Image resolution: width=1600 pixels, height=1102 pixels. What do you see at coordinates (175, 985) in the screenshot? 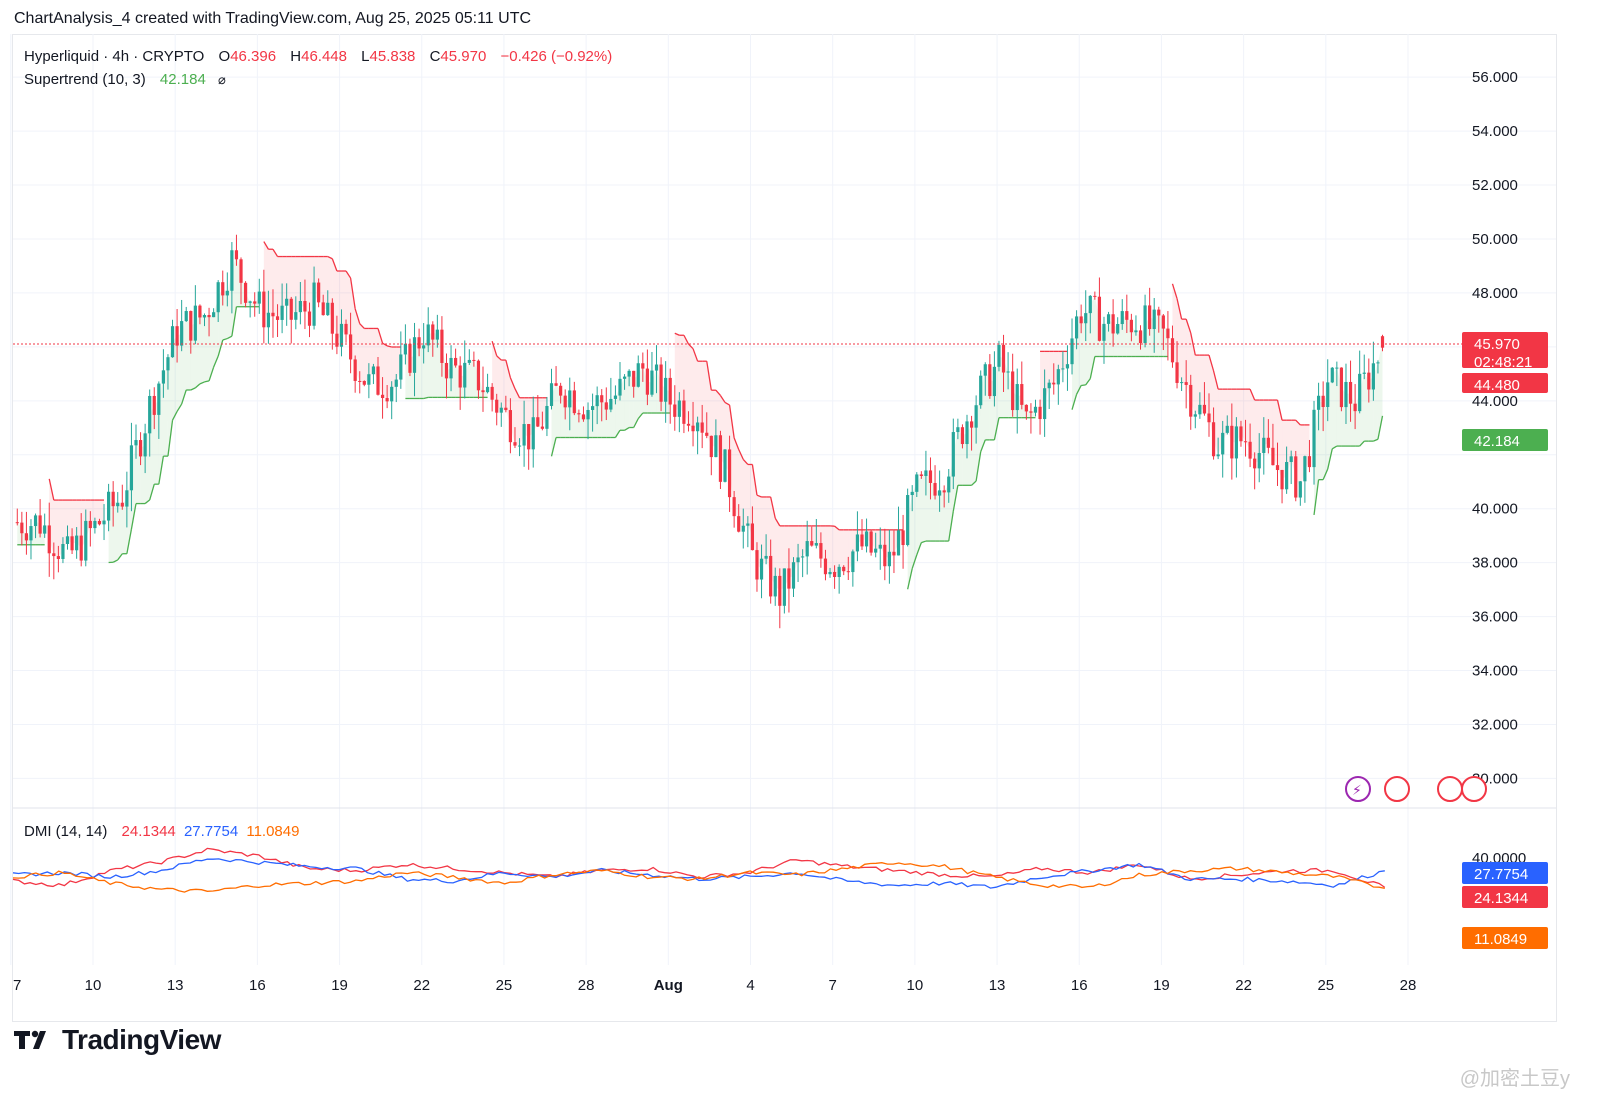
I see `time-tick-label: 13` at bounding box center [175, 985].